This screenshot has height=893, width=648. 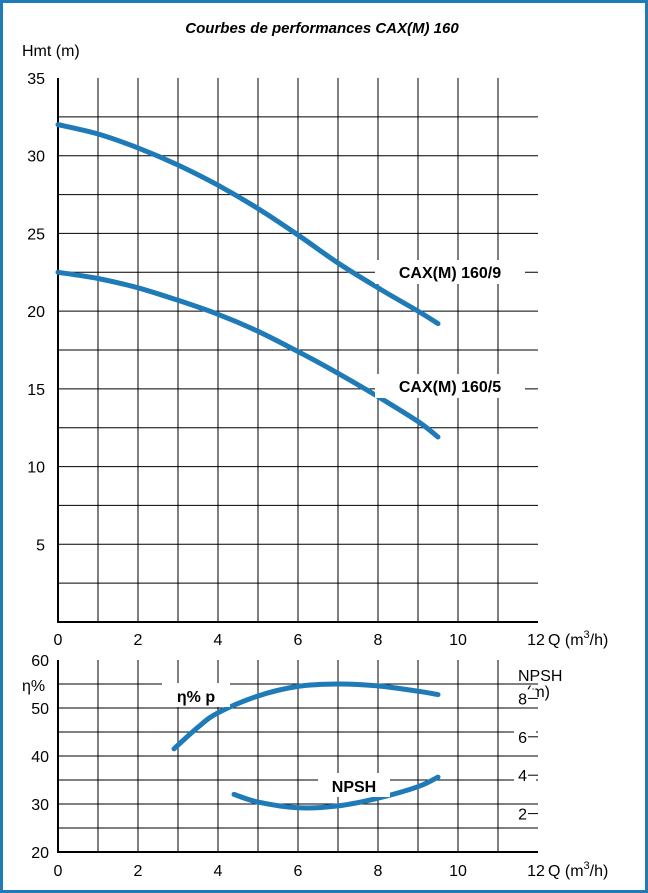 What do you see at coordinates (458, 640) in the screenshot?
I see `top-x-tick-label: 10` at bounding box center [458, 640].